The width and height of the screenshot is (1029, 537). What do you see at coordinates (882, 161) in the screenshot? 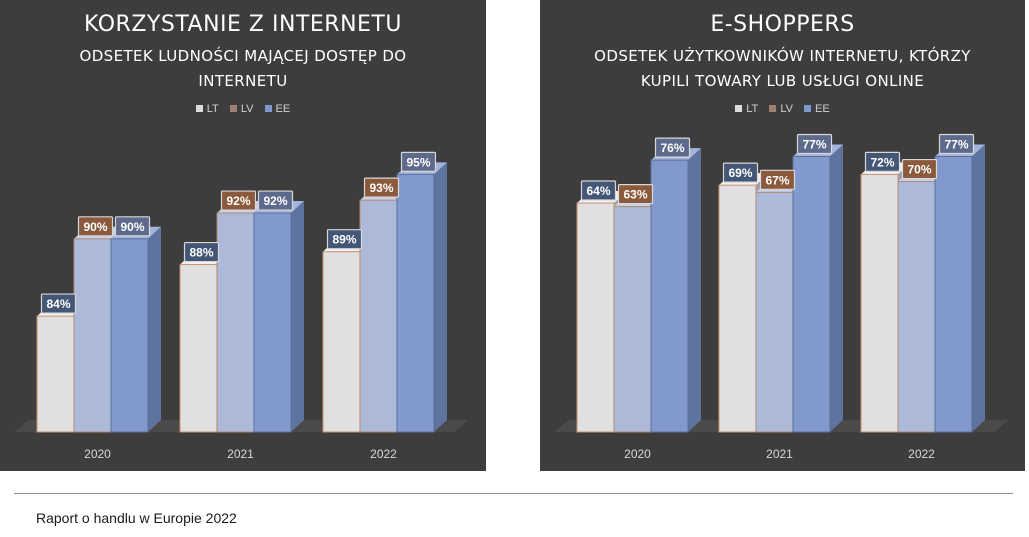
I see `data-label-lt-2022: 72%` at bounding box center [882, 161].